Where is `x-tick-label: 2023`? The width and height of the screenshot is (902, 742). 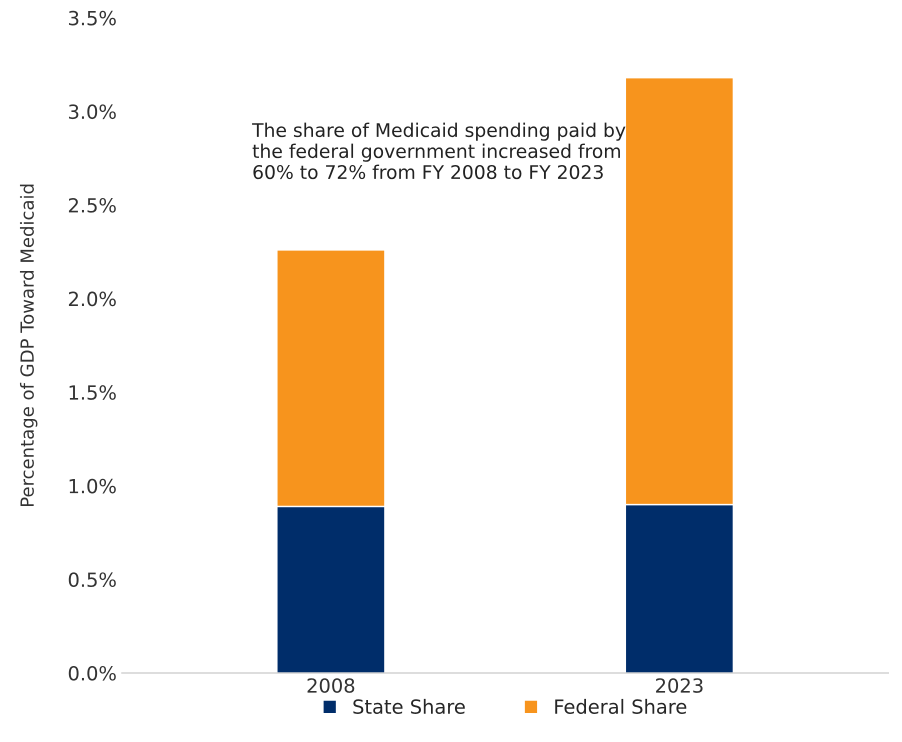 x-tick-label: 2023 is located at coordinates (679, 685).